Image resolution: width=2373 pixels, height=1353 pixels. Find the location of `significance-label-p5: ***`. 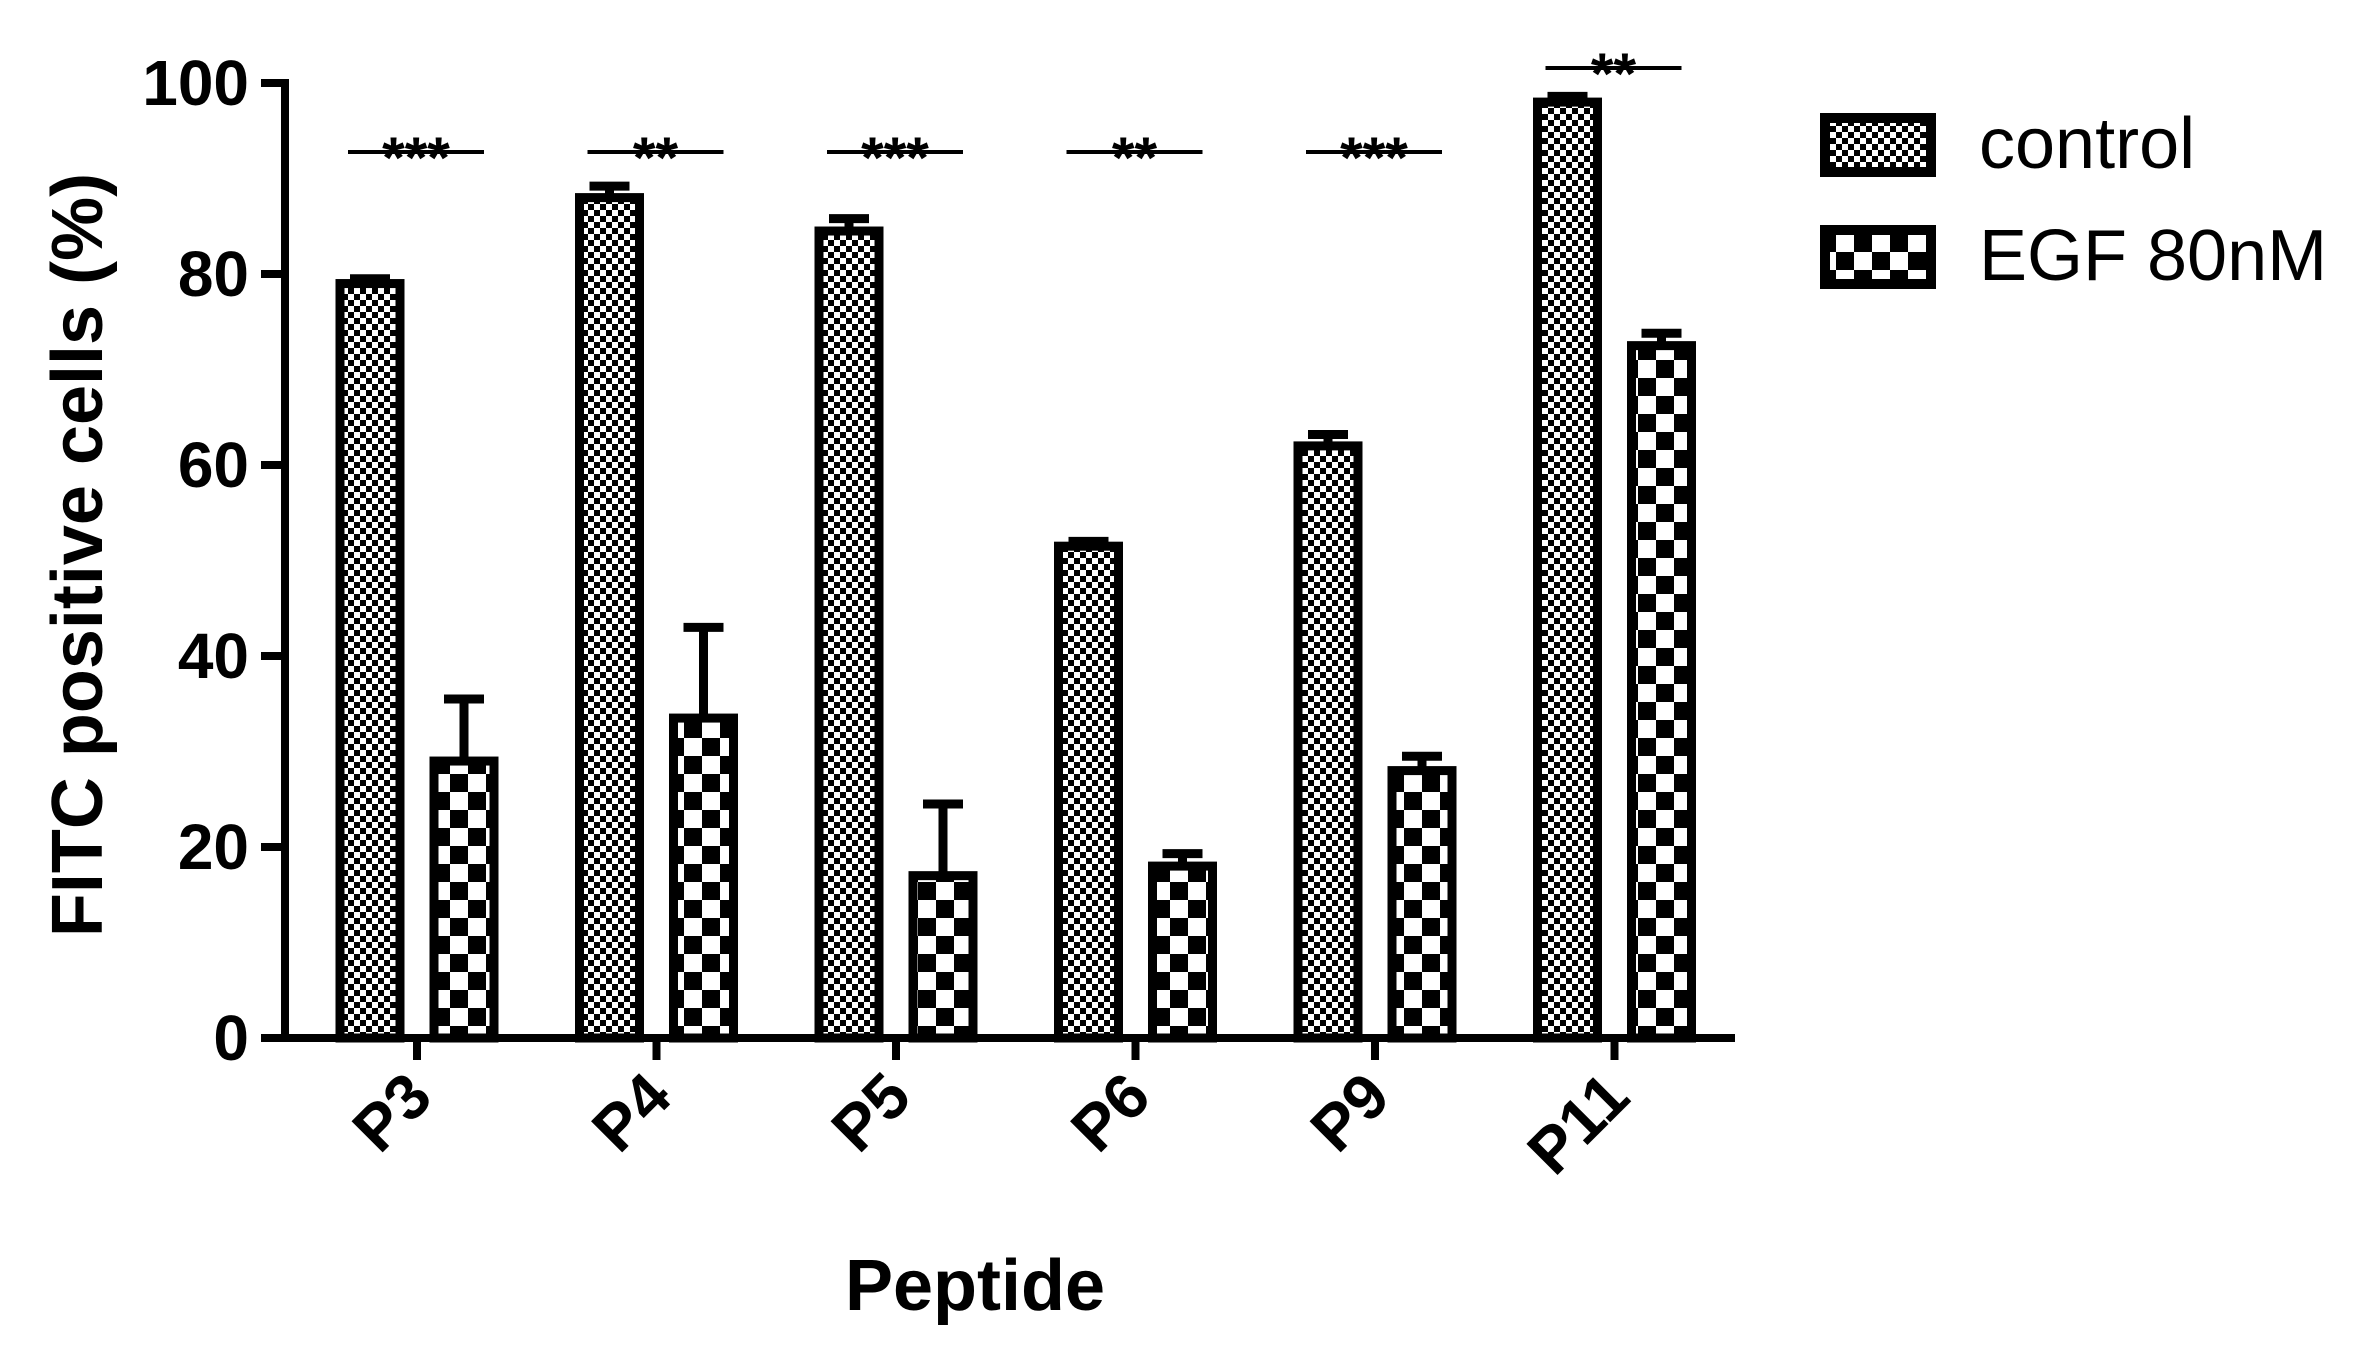

significance-label-p5: *** is located at coordinates (895, 158).